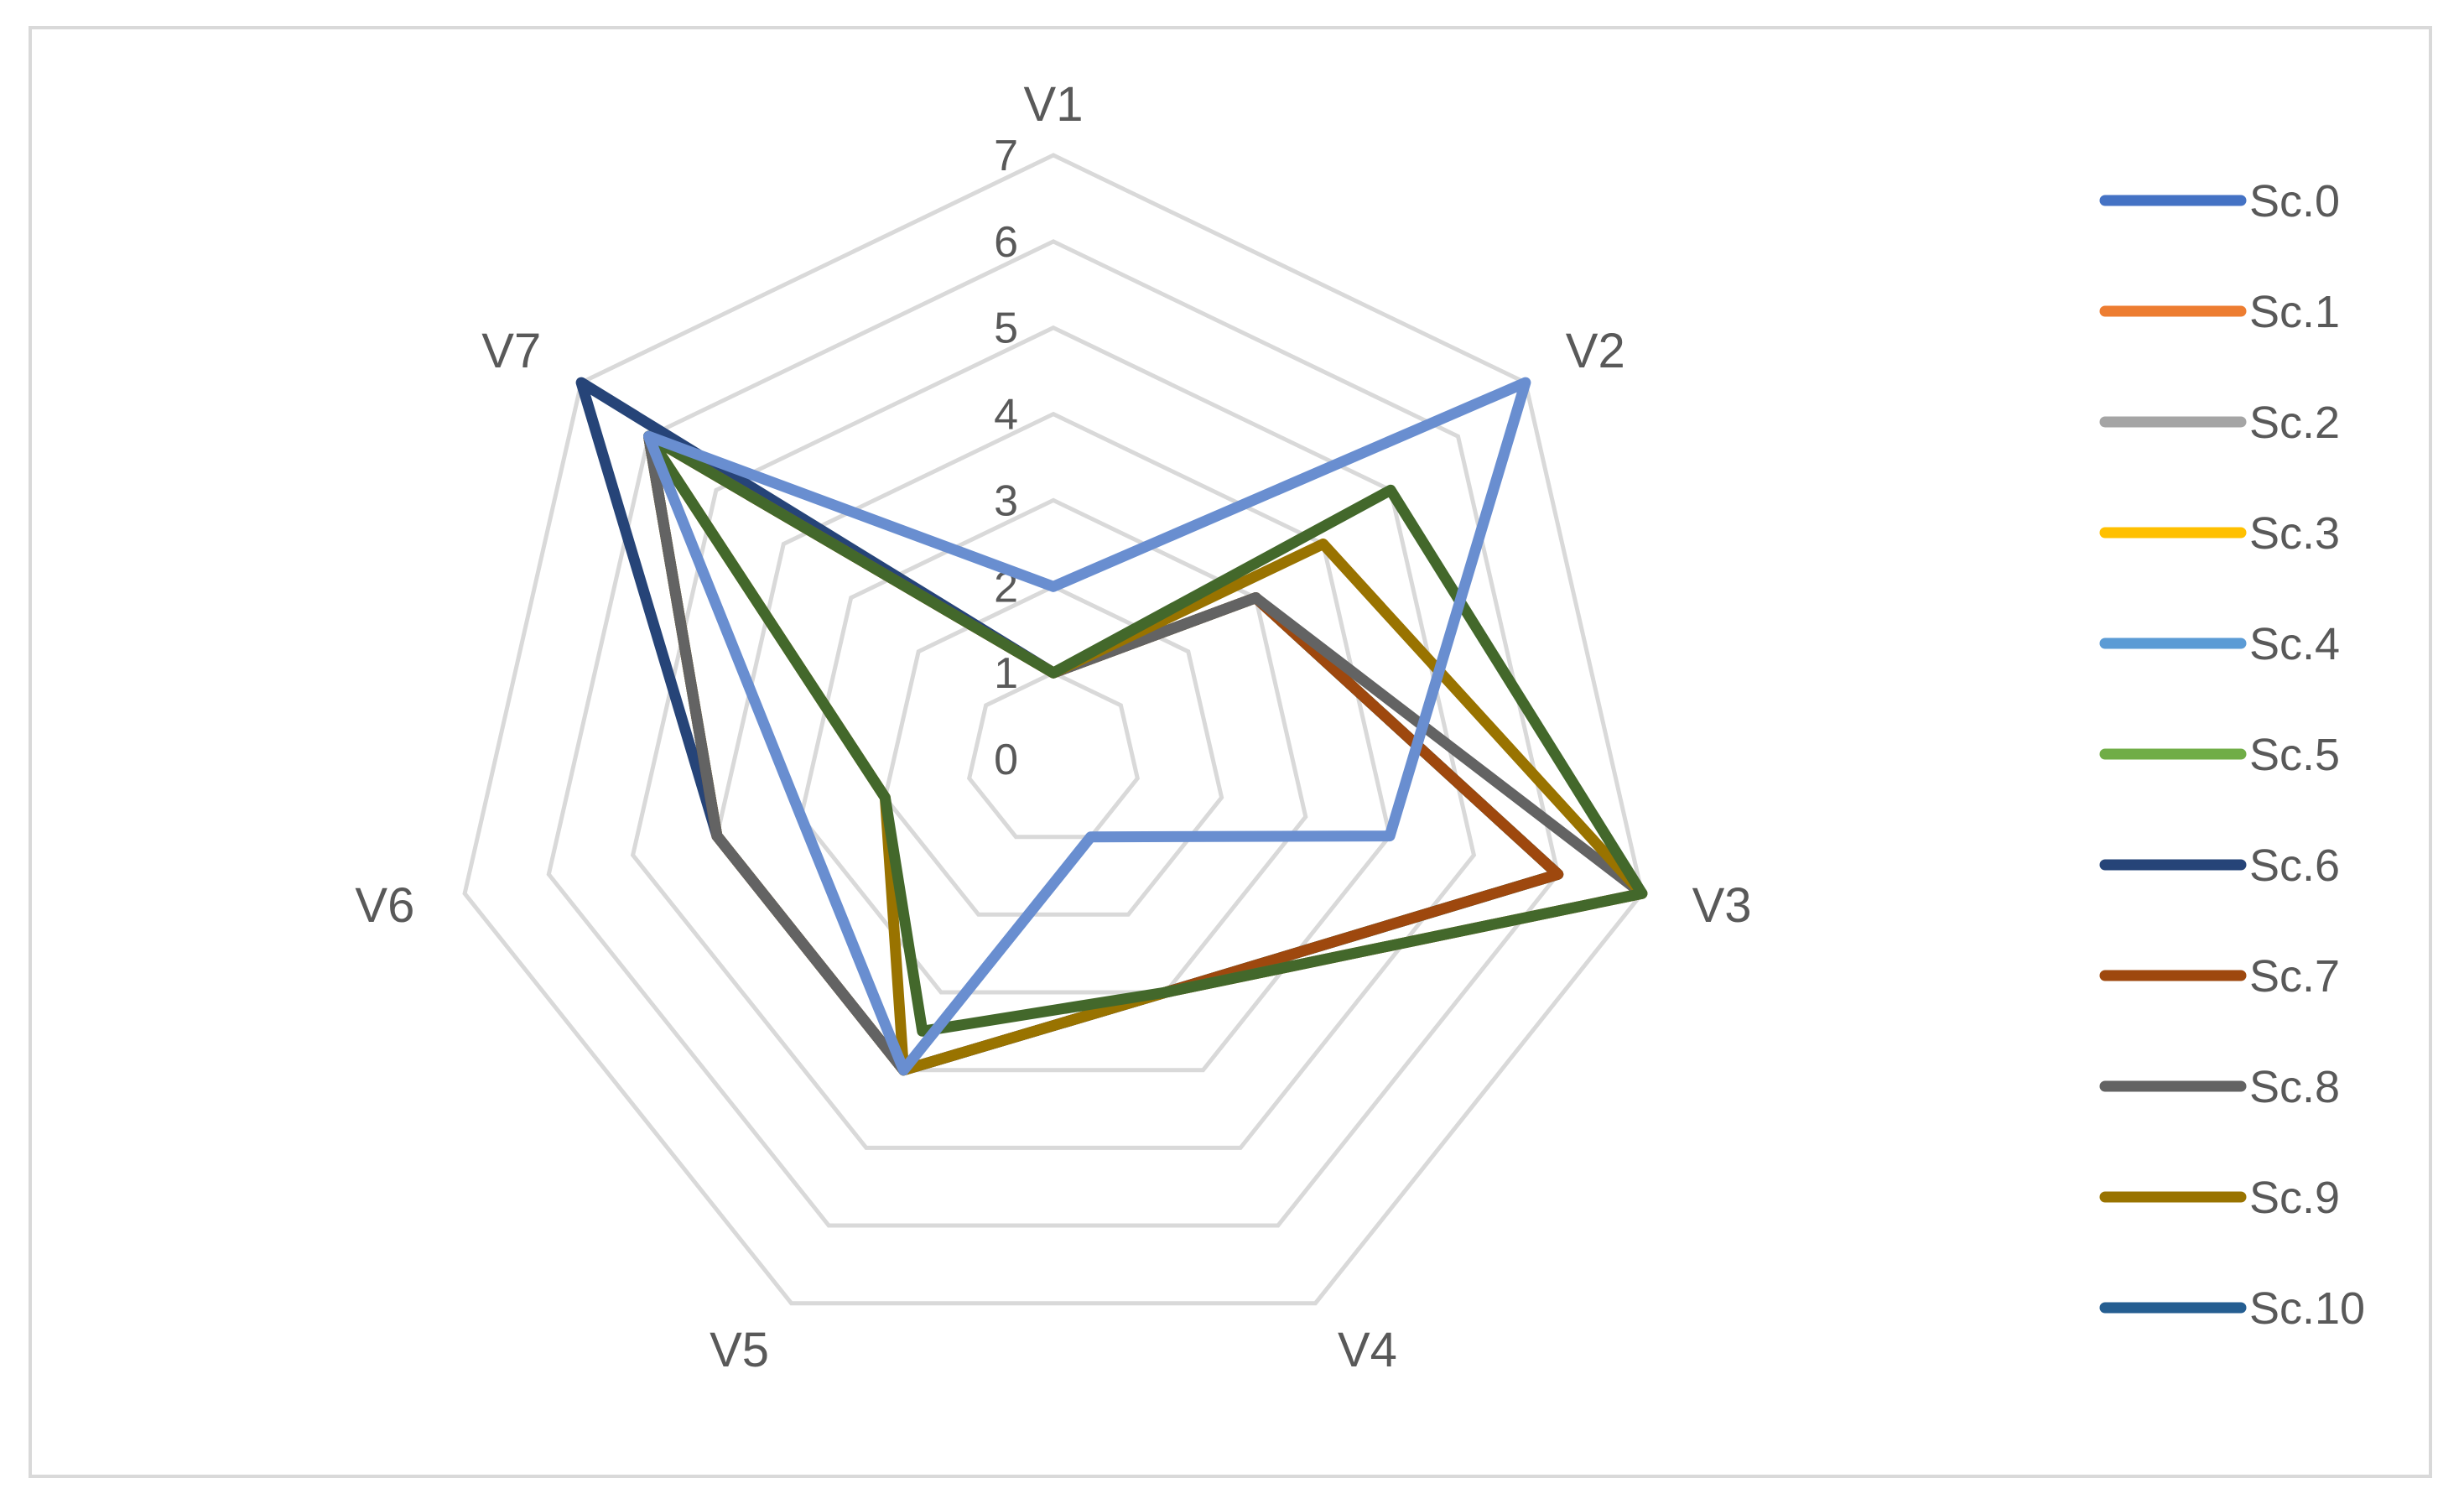  What do you see at coordinates (384, 905) in the screenshot?
I see `axis-label-v6: V6` at bounding box center [384, 905].